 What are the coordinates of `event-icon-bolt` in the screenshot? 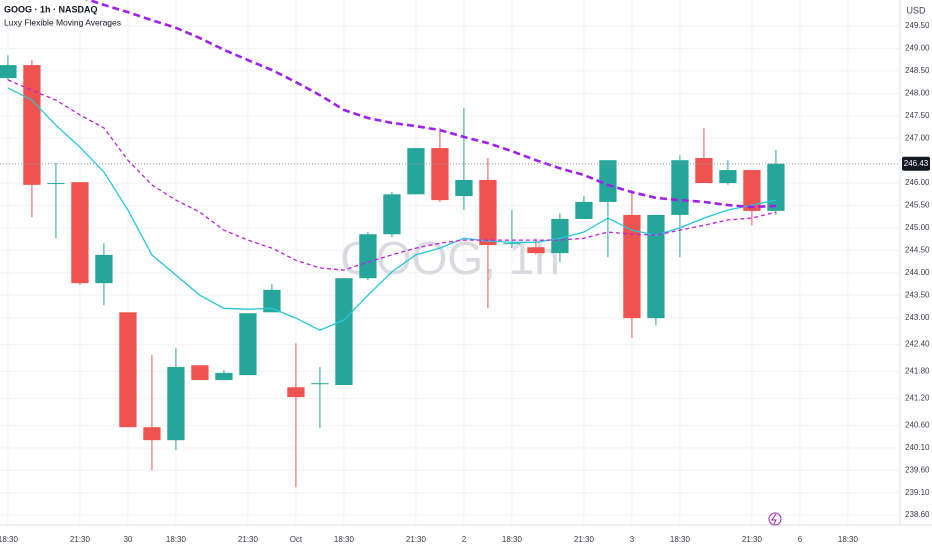 It's located at (774, 519).